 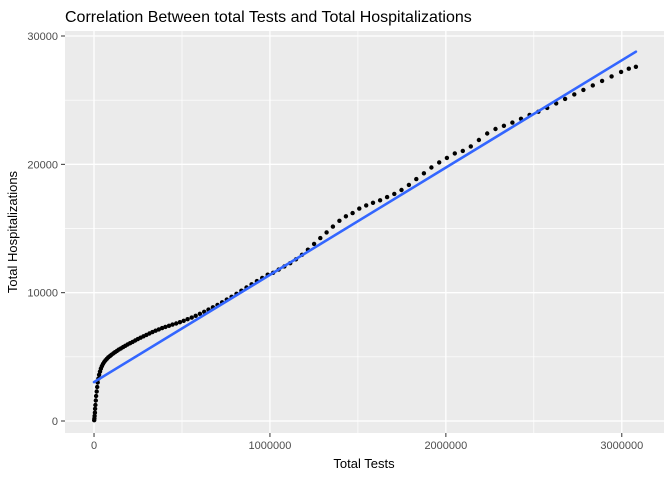 What do you see at coordinates (621, 446) in the screenshot?
I see `x-tick-label: 3000000` at bounding box center [621, 446].